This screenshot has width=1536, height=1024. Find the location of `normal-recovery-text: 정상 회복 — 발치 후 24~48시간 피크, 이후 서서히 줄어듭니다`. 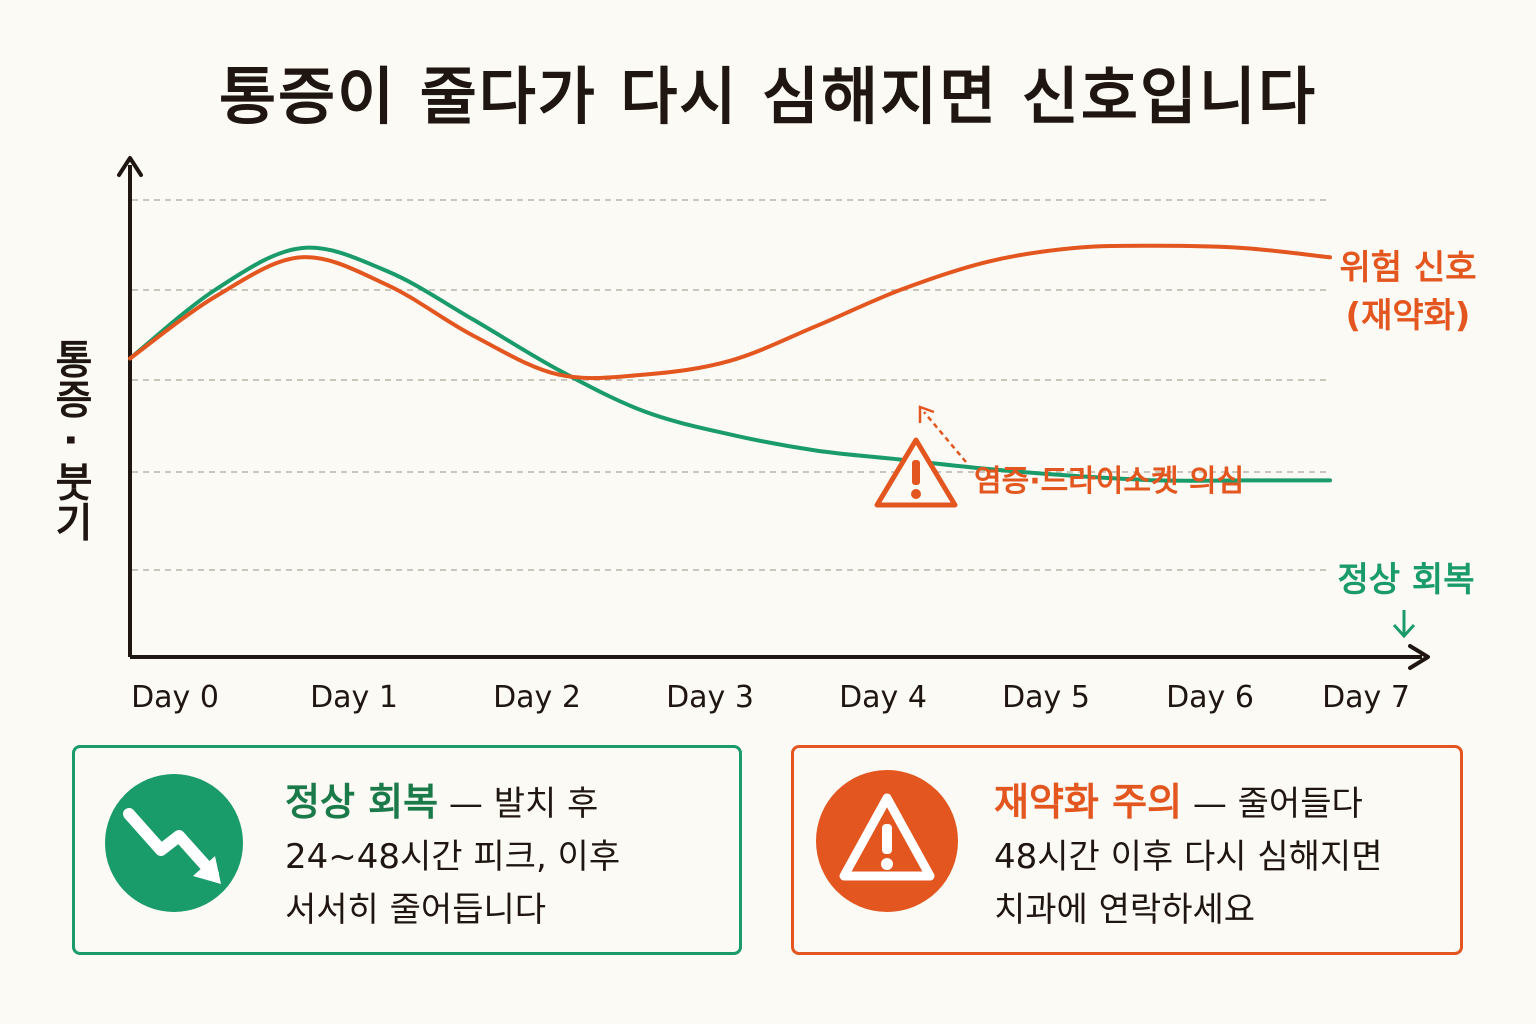

normal-recovery-text: 정상 회복 — 발치 후 24~48시간 피크, 이후 서서히 줄어듭니다 is located at coordinates (506, 856).